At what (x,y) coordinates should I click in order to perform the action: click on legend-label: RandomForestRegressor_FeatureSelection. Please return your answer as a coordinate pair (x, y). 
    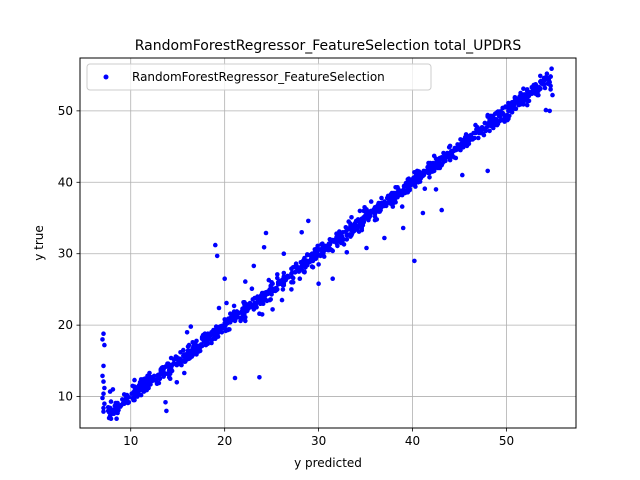
    Looking at the image, I should click on (258, 77).